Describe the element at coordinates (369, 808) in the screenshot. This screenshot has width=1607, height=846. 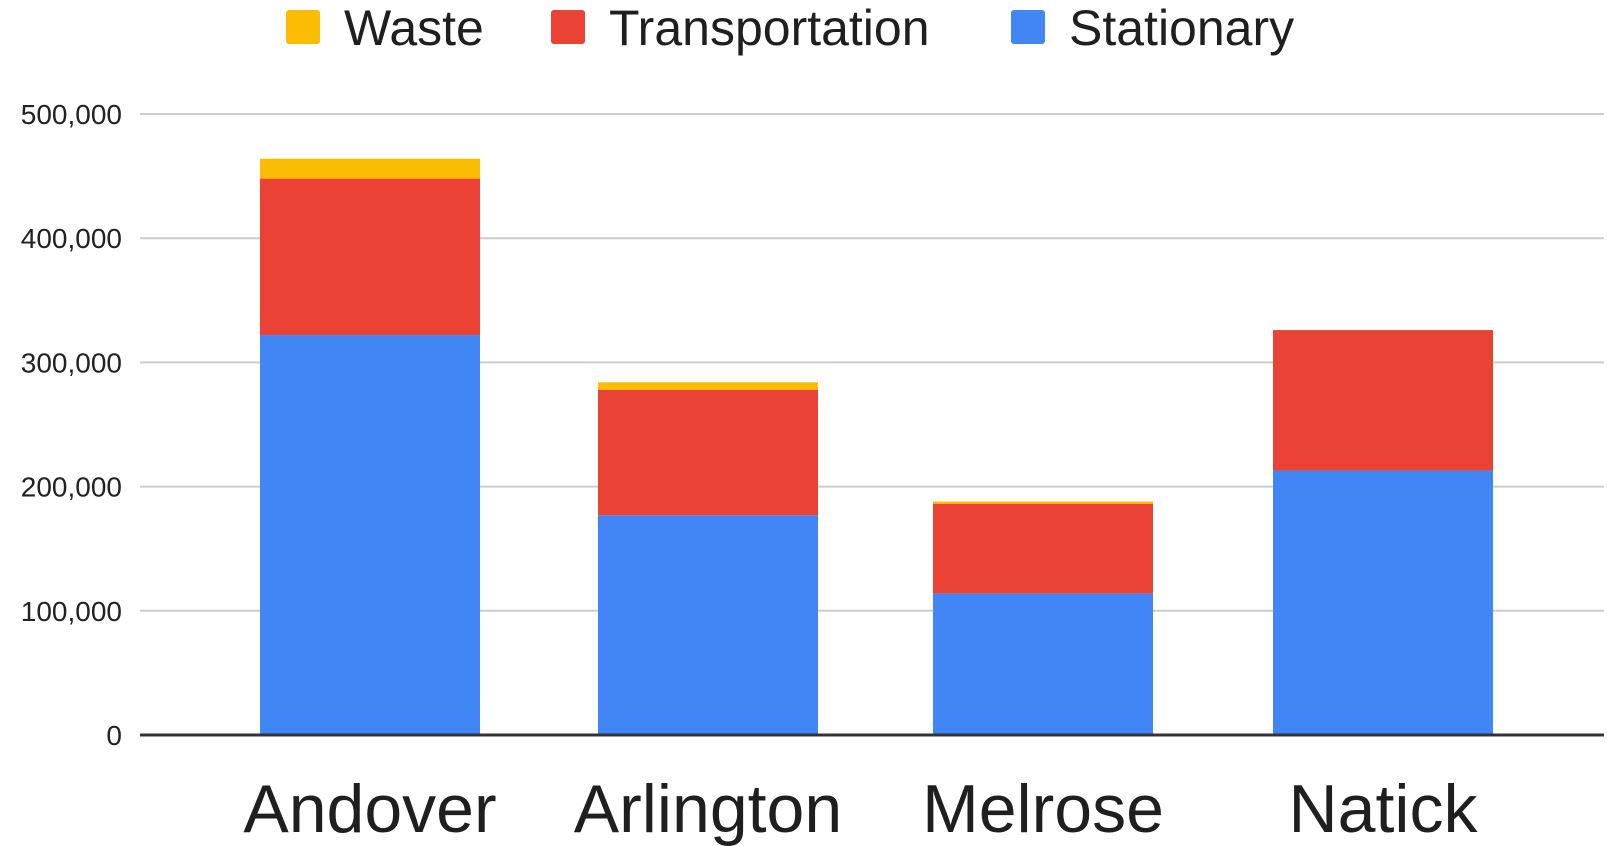
I see `x-category-label: Andover` at that location.